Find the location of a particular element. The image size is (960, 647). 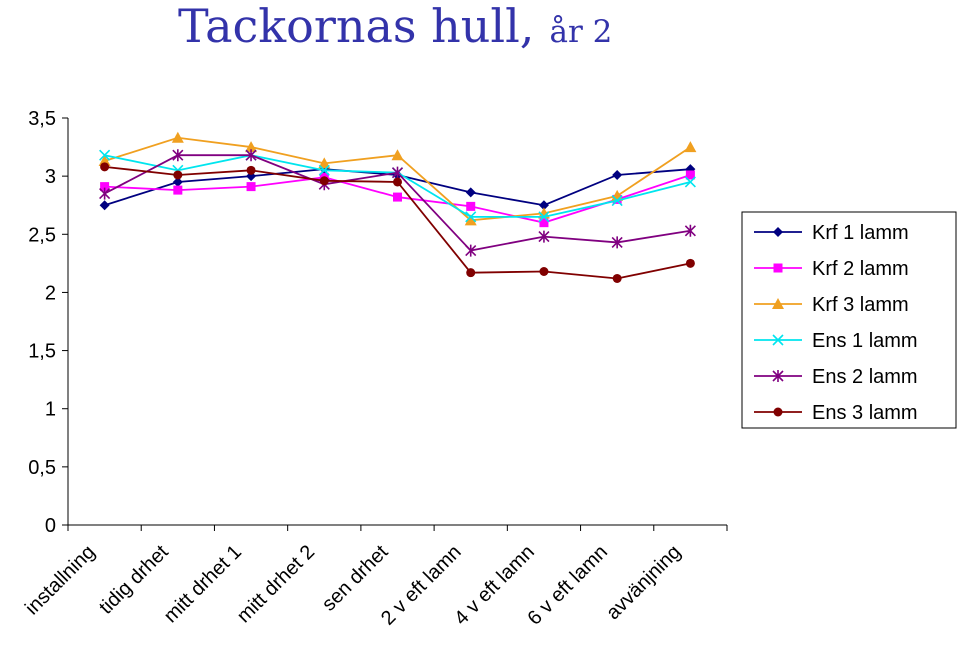

y-tick-label: 1,5 is located at coordinates (42, 352).